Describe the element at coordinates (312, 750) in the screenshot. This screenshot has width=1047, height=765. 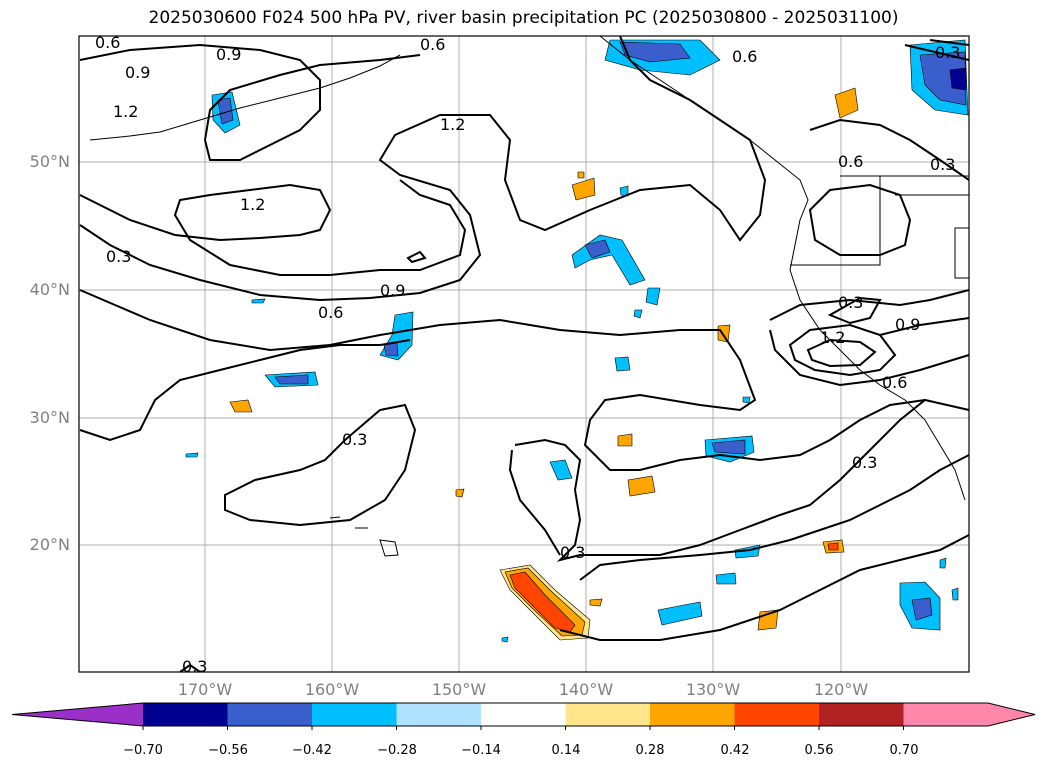
I see `colorbar-tick-label: −0.42` at that location.